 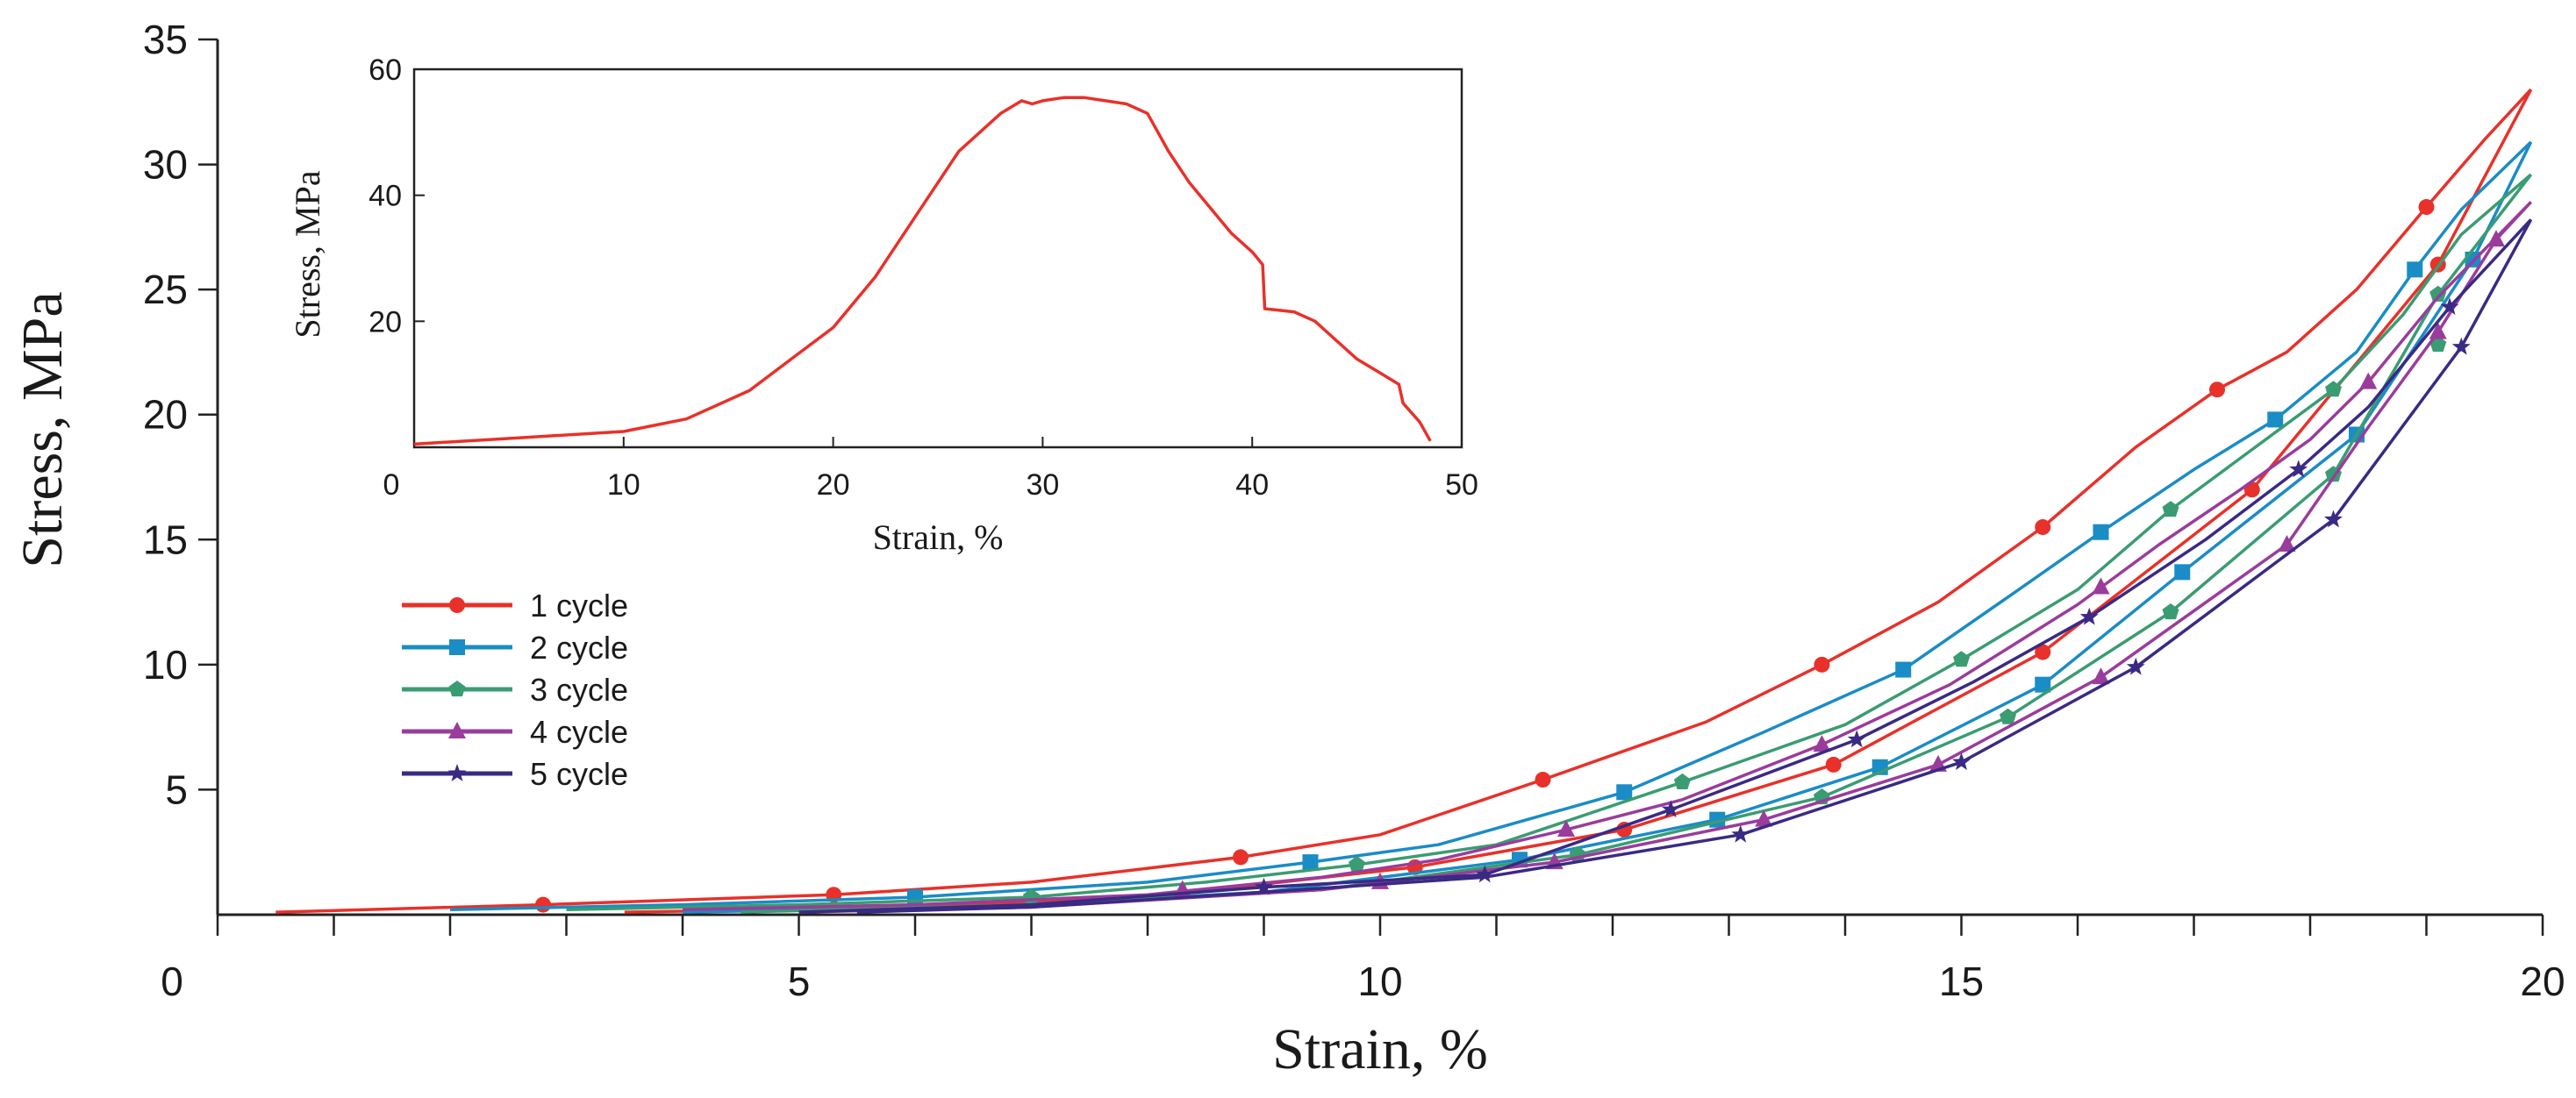 I want to click on inset-x-tick-label: 0, so click(x=391, y=485).